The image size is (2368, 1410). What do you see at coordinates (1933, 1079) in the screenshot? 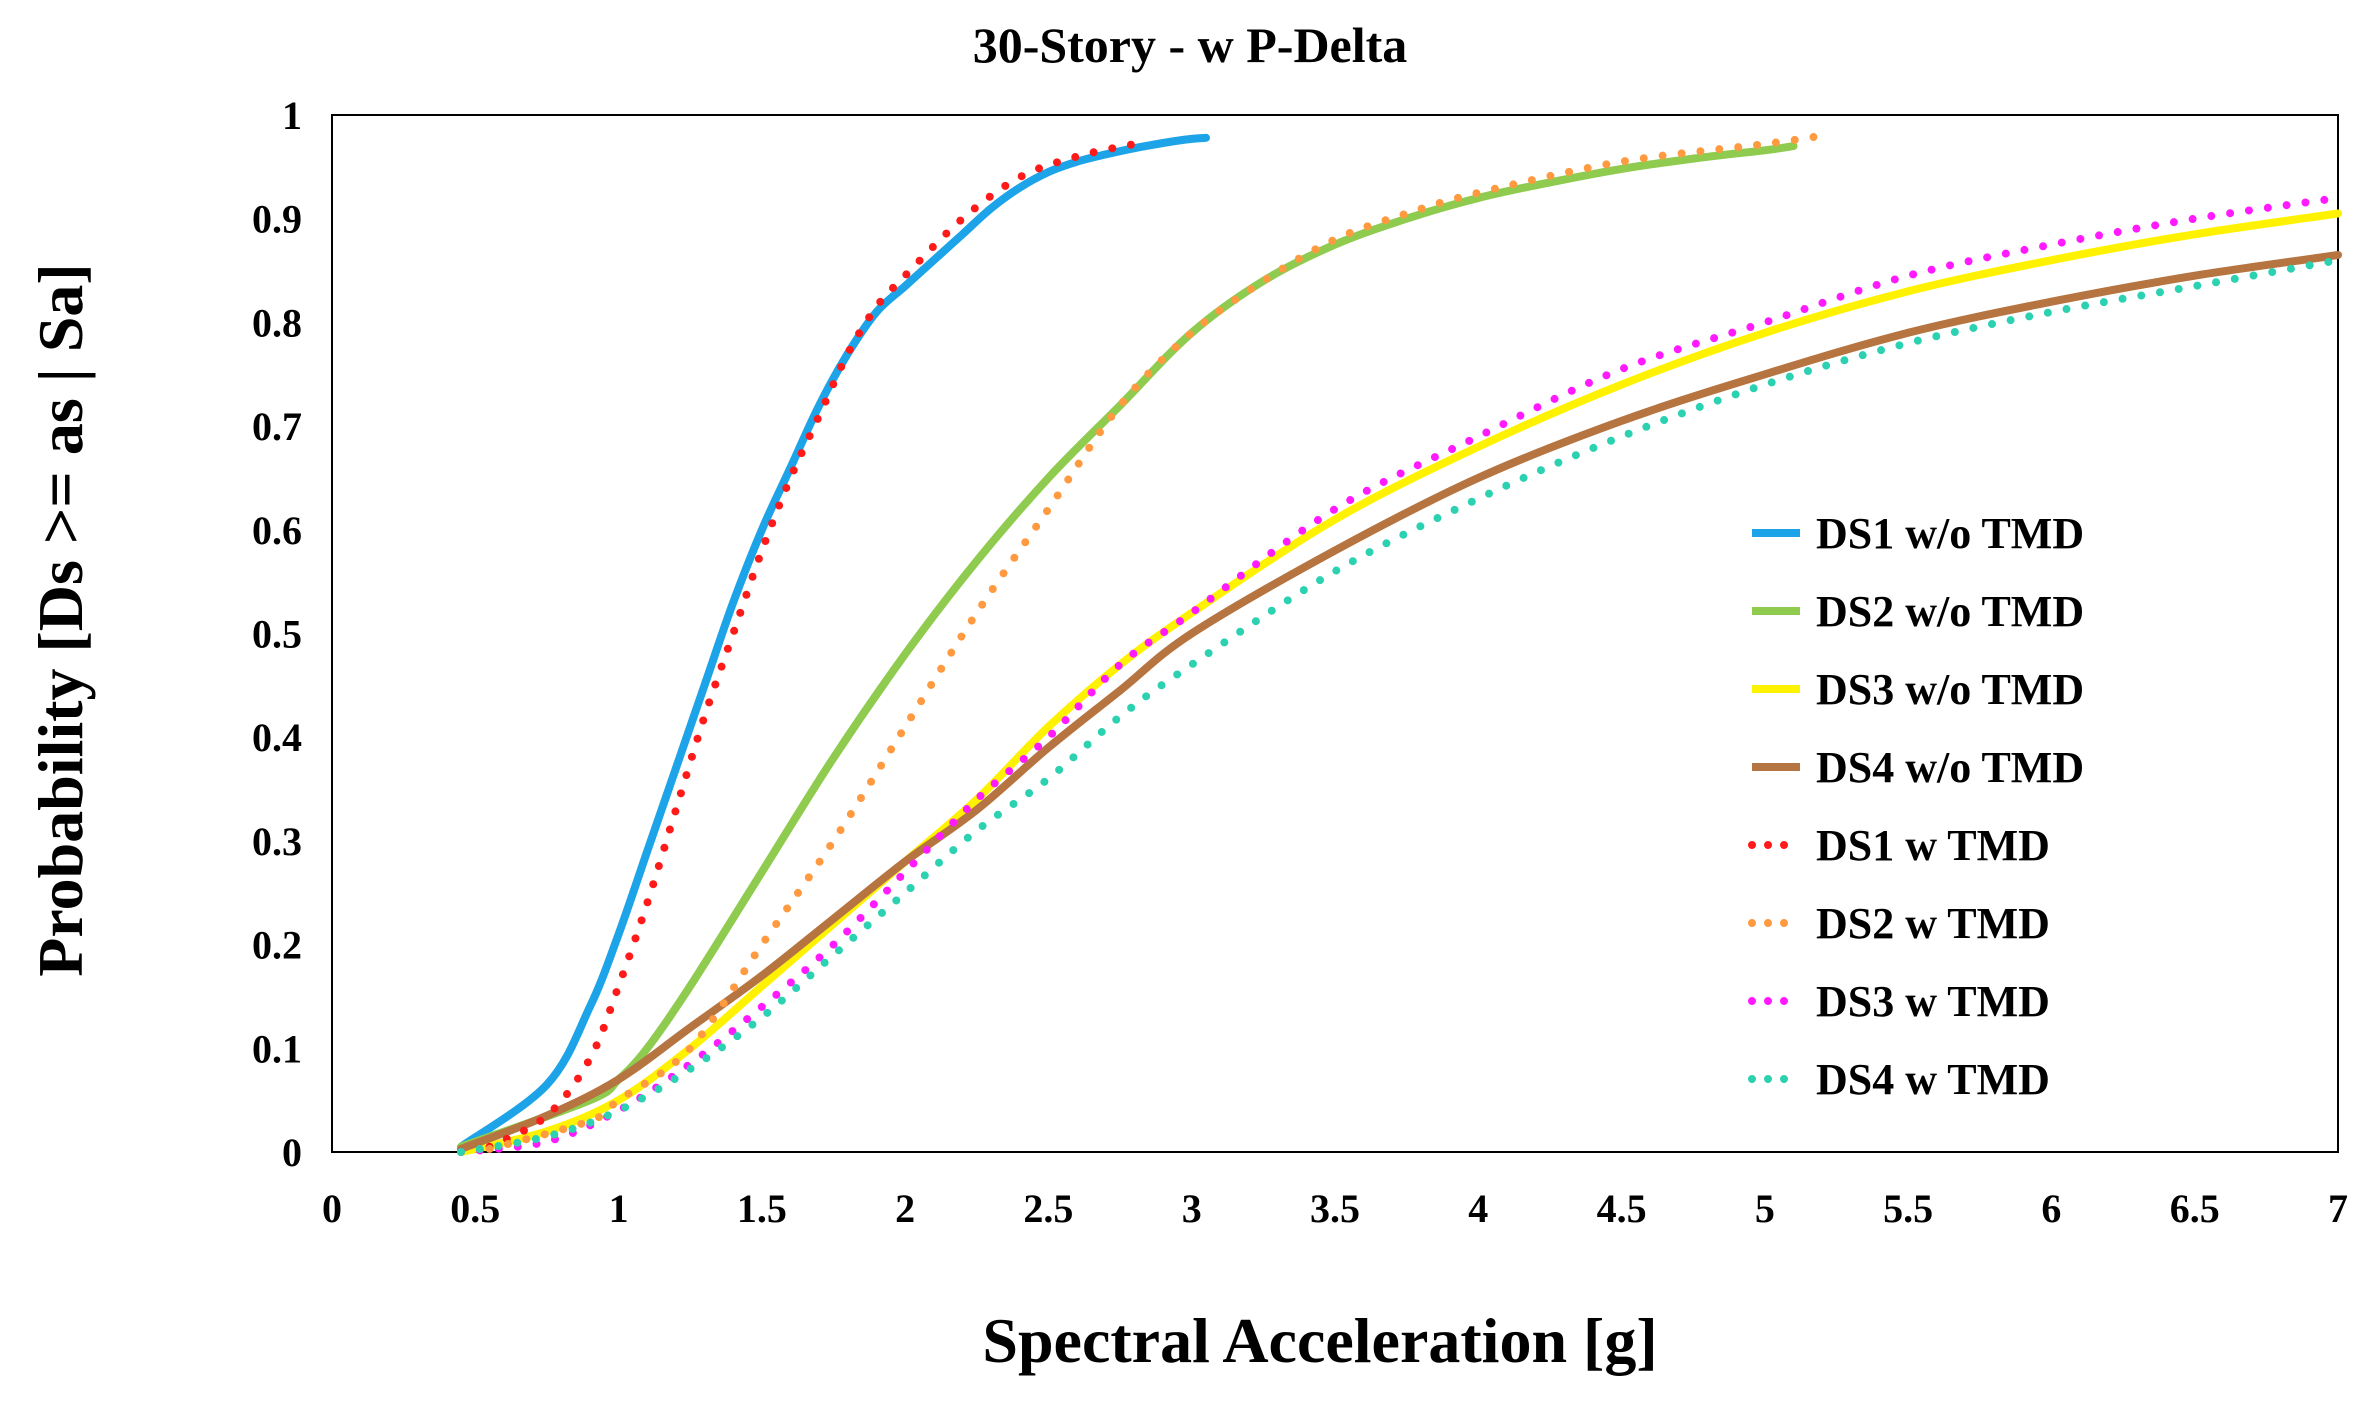
I see `legend-label: DS4 w TMD` at bounding box center [1933, 1079].